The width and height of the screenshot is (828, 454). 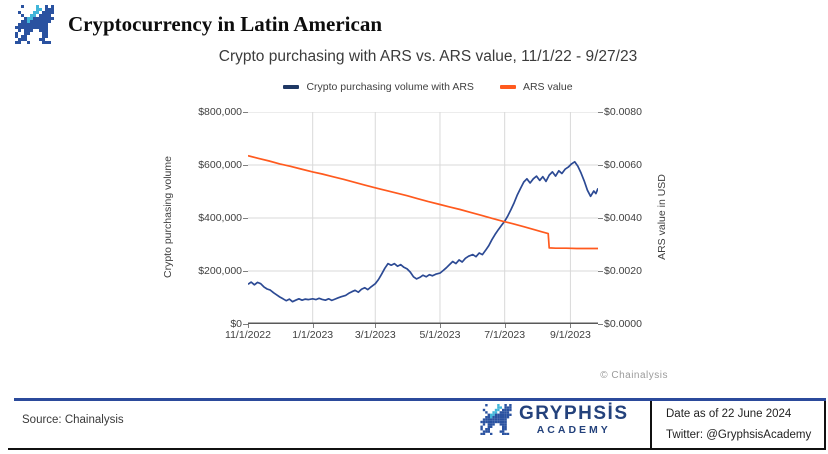 What do you see at coordinates (547, 87) in the screenshot?
I see `legend-label: ARS value` at bounding box center [547, 87].